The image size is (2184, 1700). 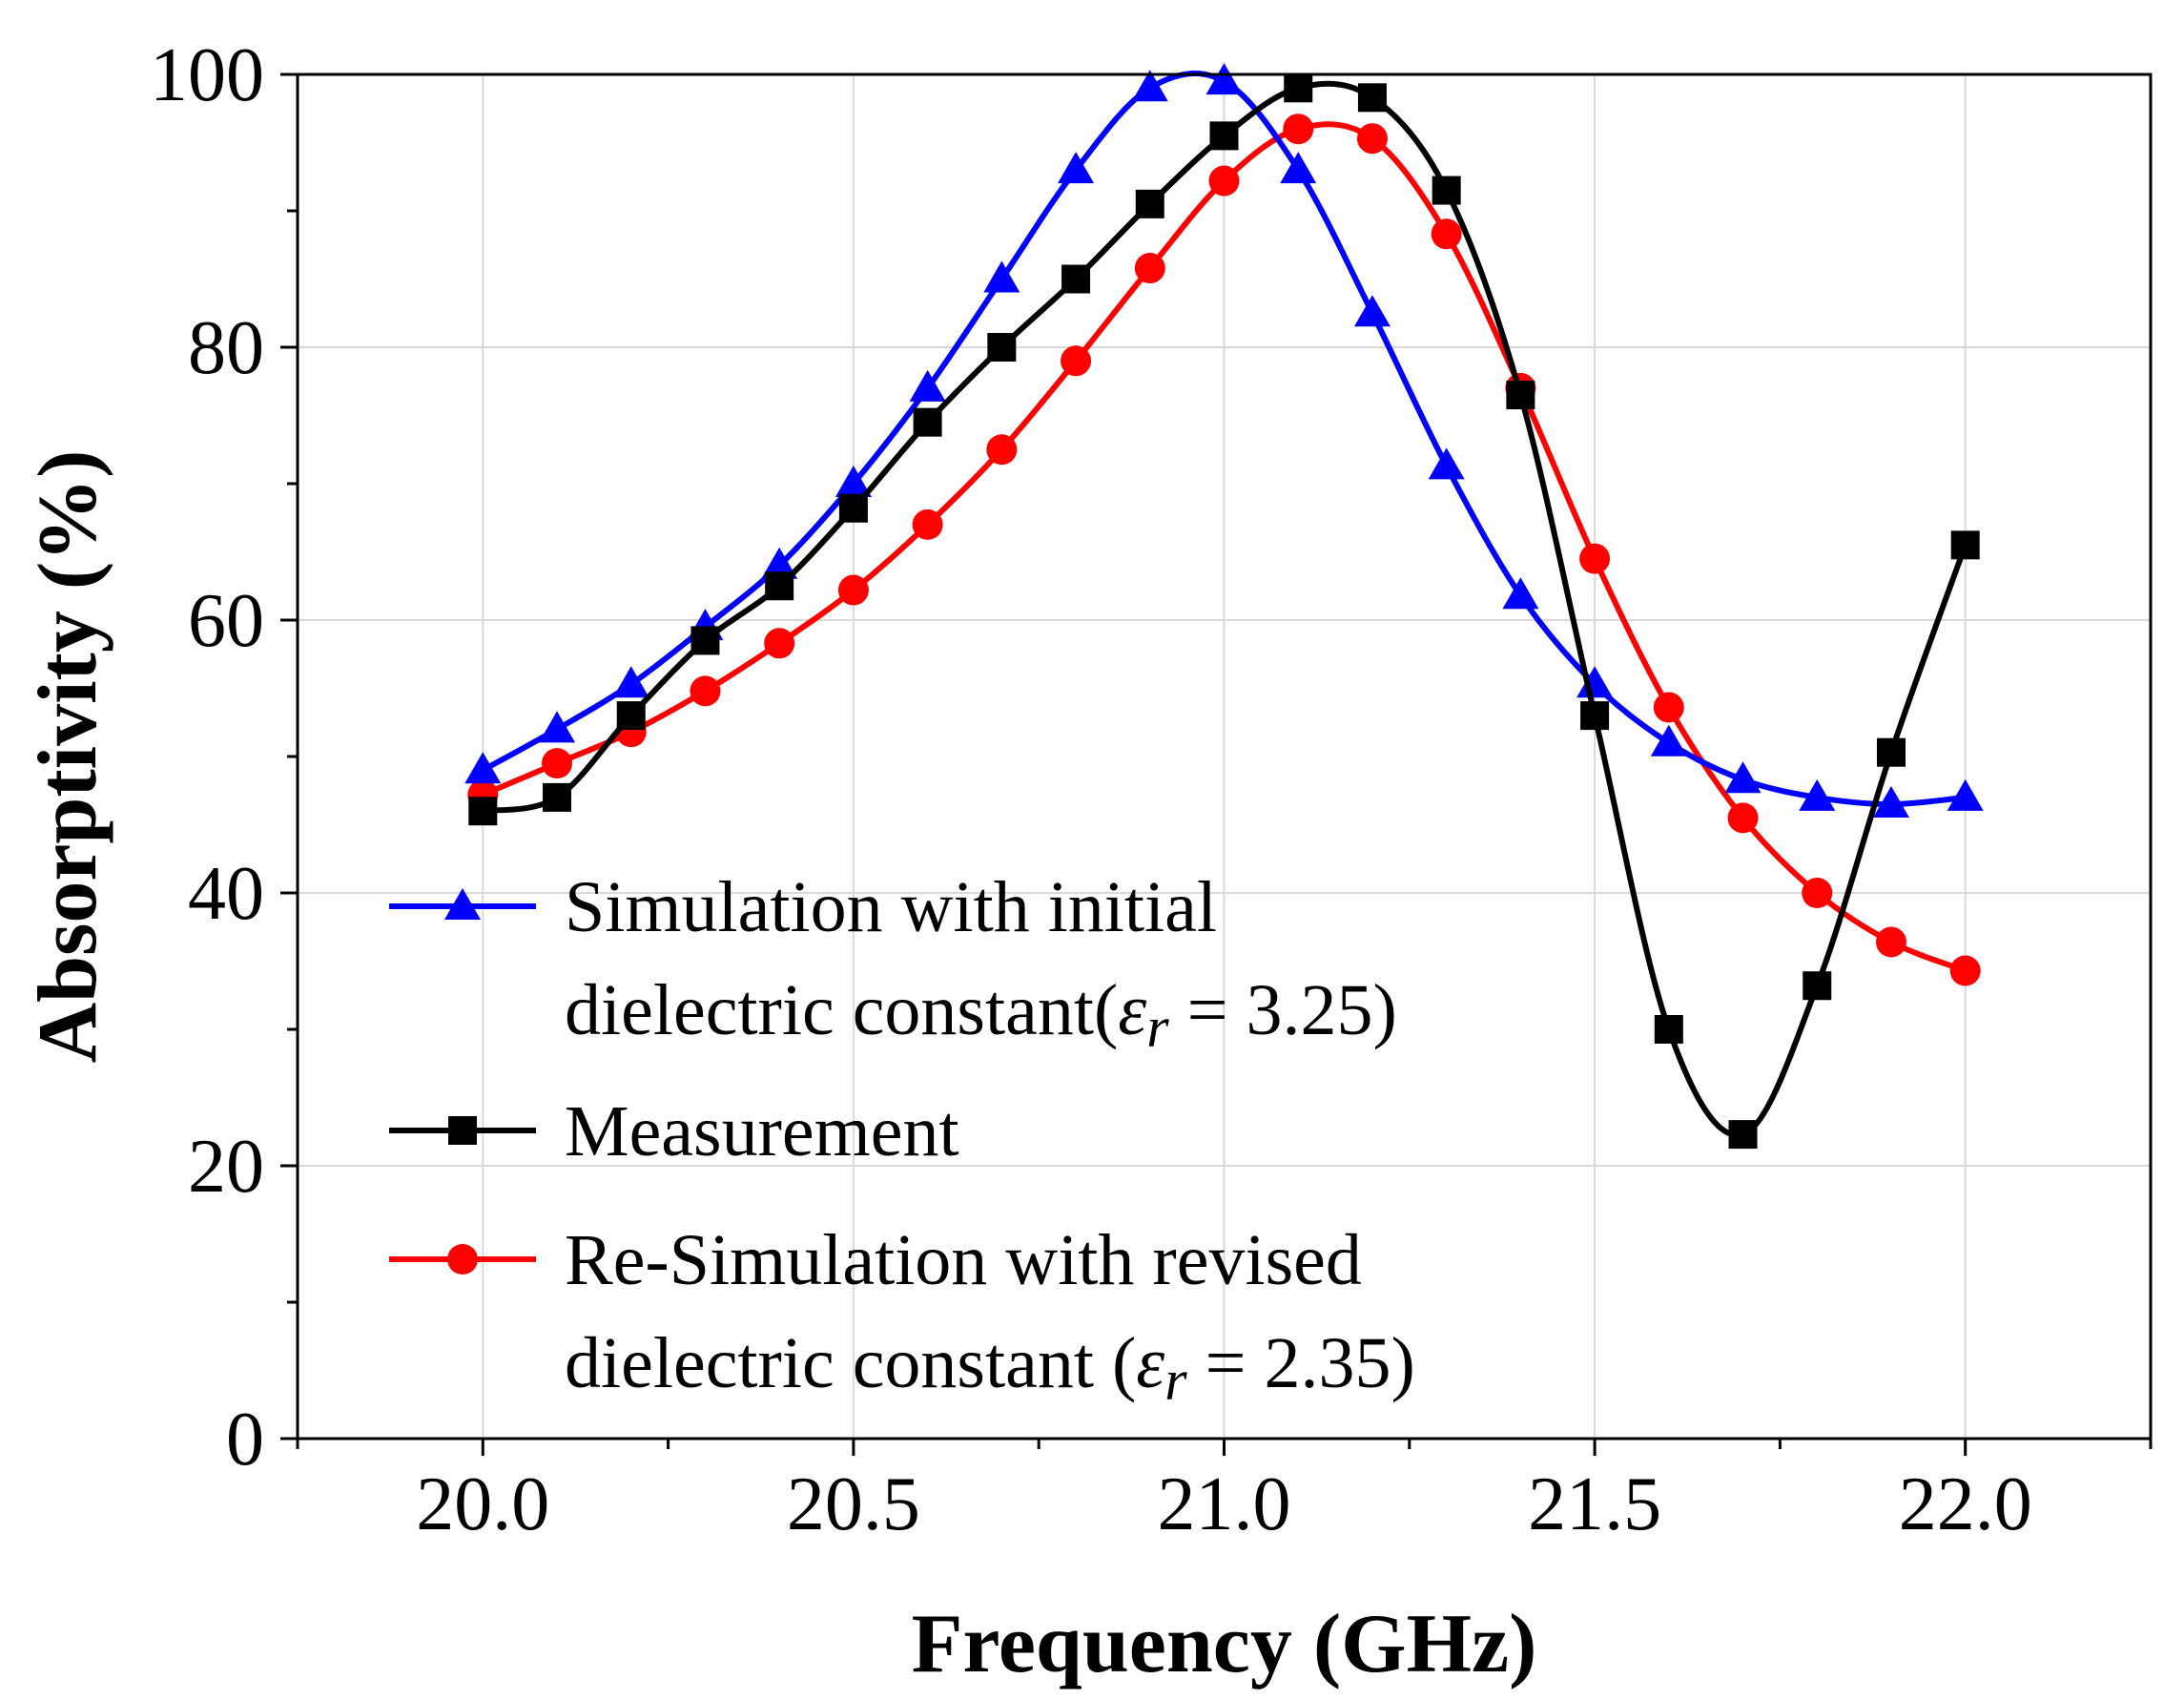 What do you see at coordinates (762, 1131) in the screenshot?
I see `legend-label: Measurement` at bounding box center [762, 1131].